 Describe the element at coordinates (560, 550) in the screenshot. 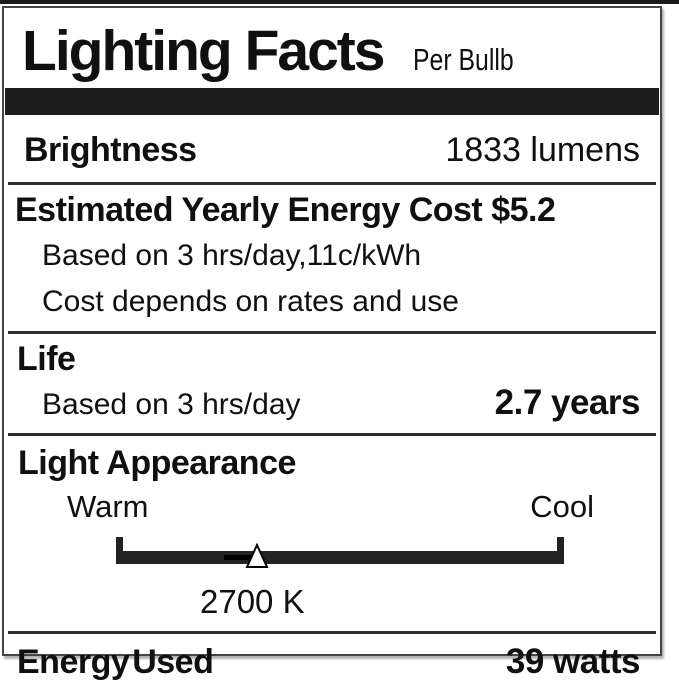

I see `track-right-cap` at that location.